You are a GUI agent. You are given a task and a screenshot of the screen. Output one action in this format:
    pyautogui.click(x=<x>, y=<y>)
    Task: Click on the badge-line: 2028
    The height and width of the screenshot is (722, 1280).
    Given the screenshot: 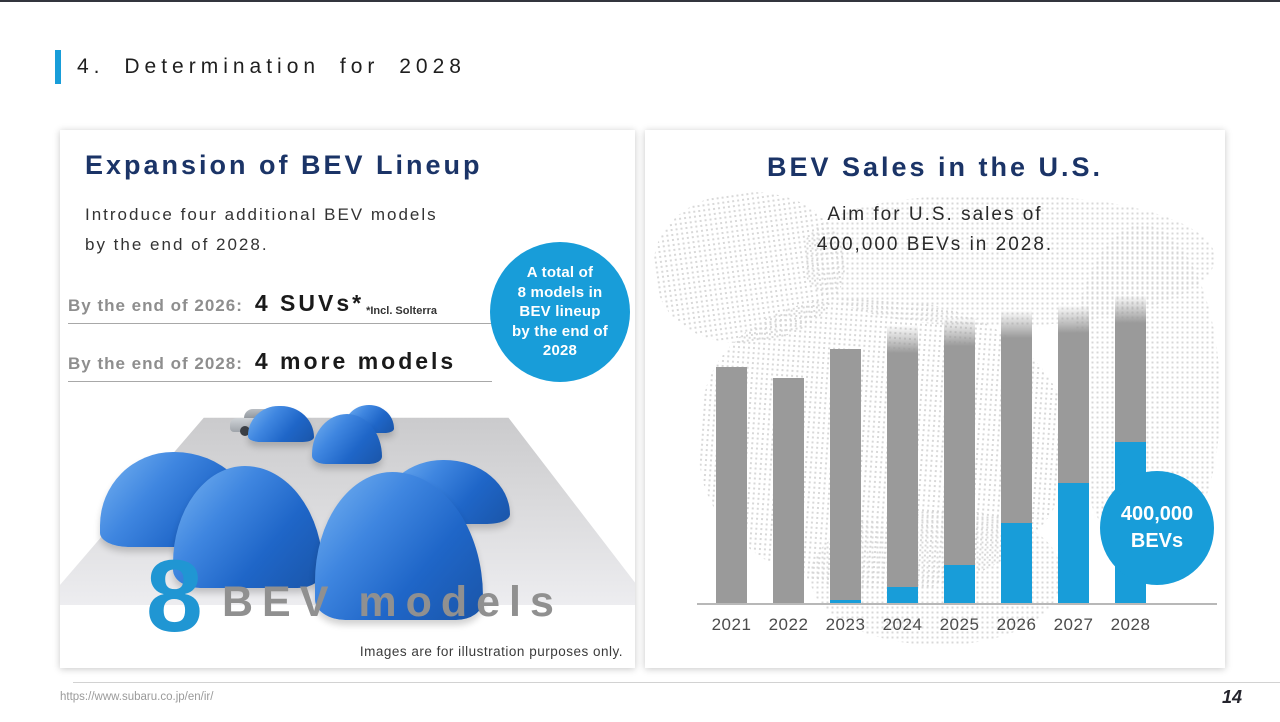 What is the action you would take?
    pyautogui.click(x=560, y=351)
    